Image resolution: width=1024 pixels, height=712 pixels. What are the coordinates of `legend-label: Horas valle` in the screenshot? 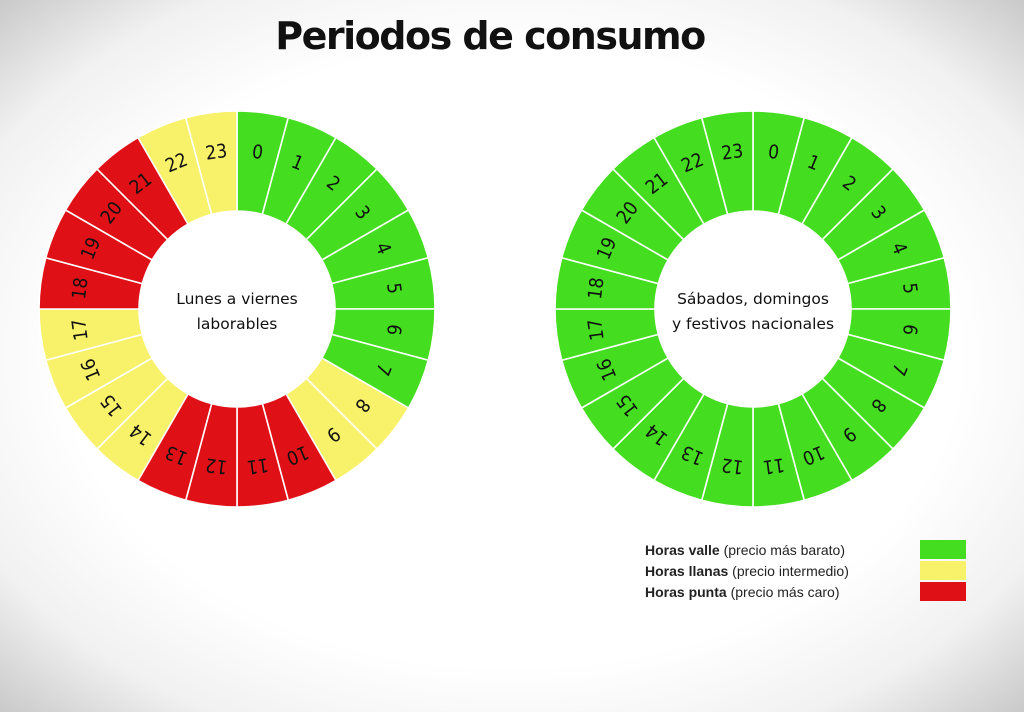 It's located at (682, 550).